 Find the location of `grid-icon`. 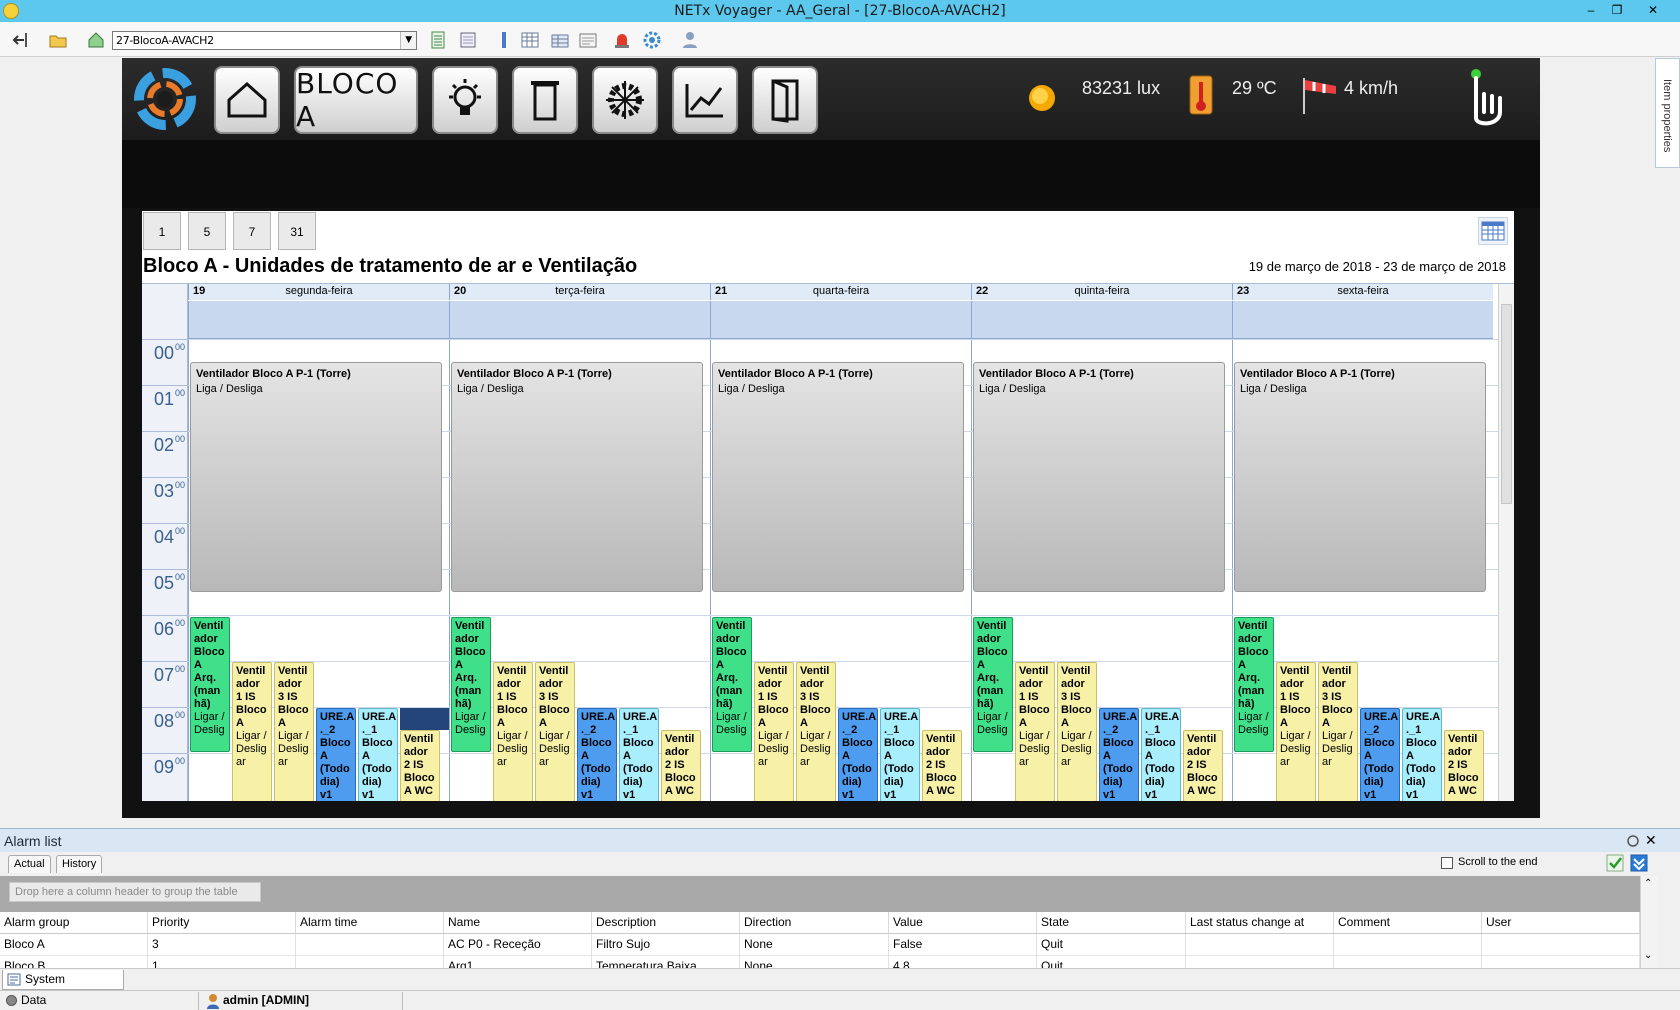

grid-icon is located at coordinates (560, 40).